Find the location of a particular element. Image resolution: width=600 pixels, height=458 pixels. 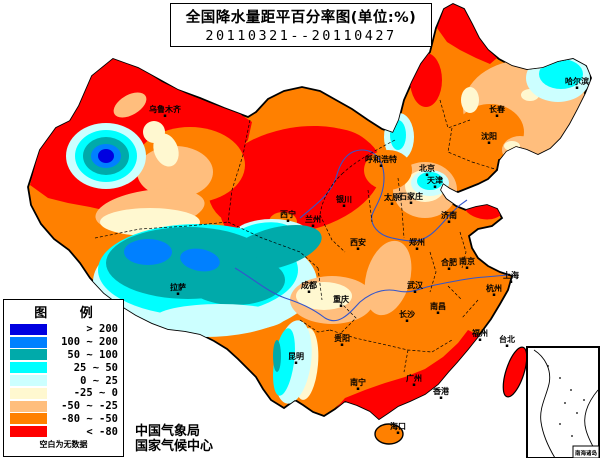

city-marker: 哈尔滨 is located at coordinates (577, 82).